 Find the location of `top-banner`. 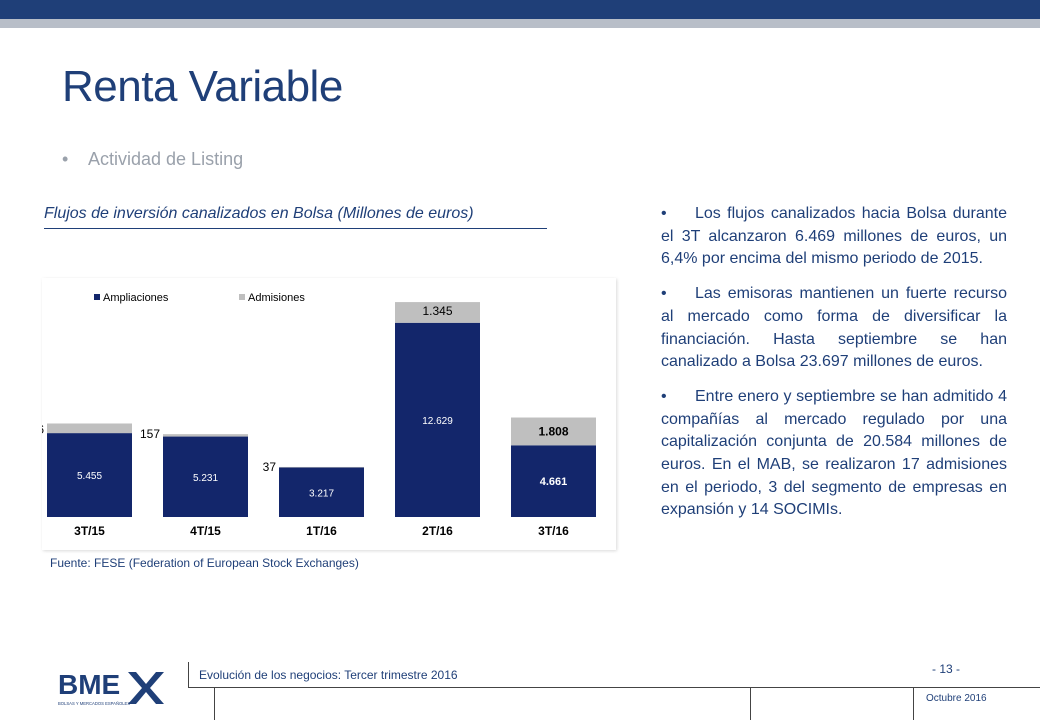

top-banner is located at coordinates (520, 9).